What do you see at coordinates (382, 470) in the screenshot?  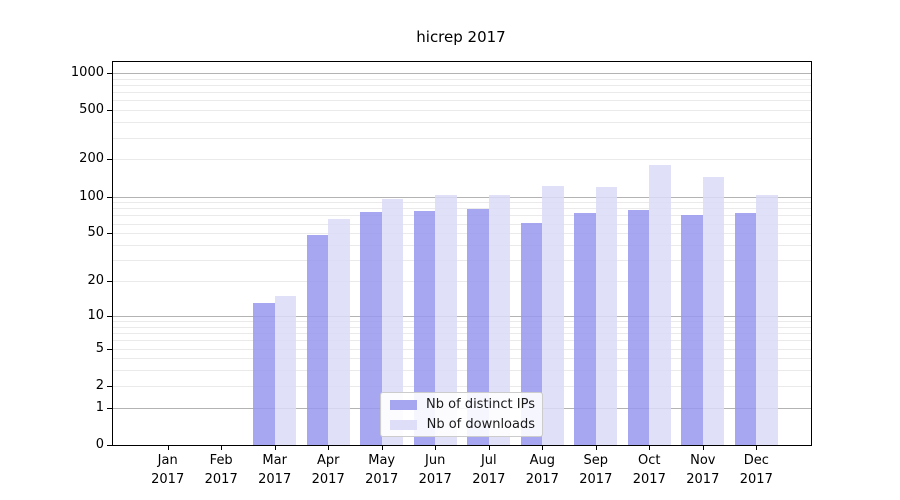 I see `x-tick-label: May 2017` at bounding box center [382, 470].